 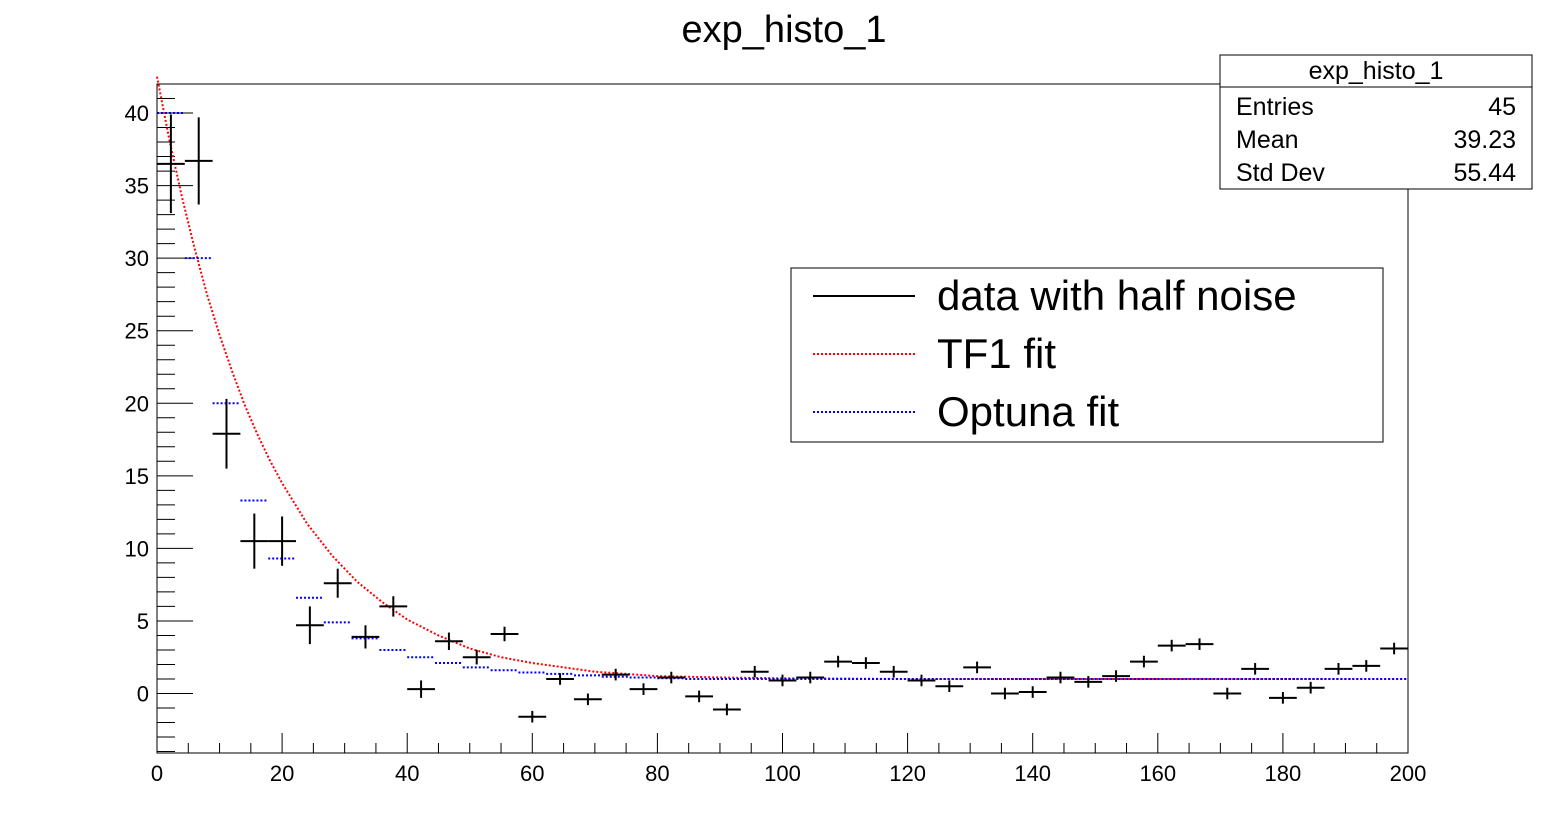 What do you see at coordinates (1117, 295) in the screenshot?
I see `legend-label-data: data with half noise` at bounding box center [1117, 295].